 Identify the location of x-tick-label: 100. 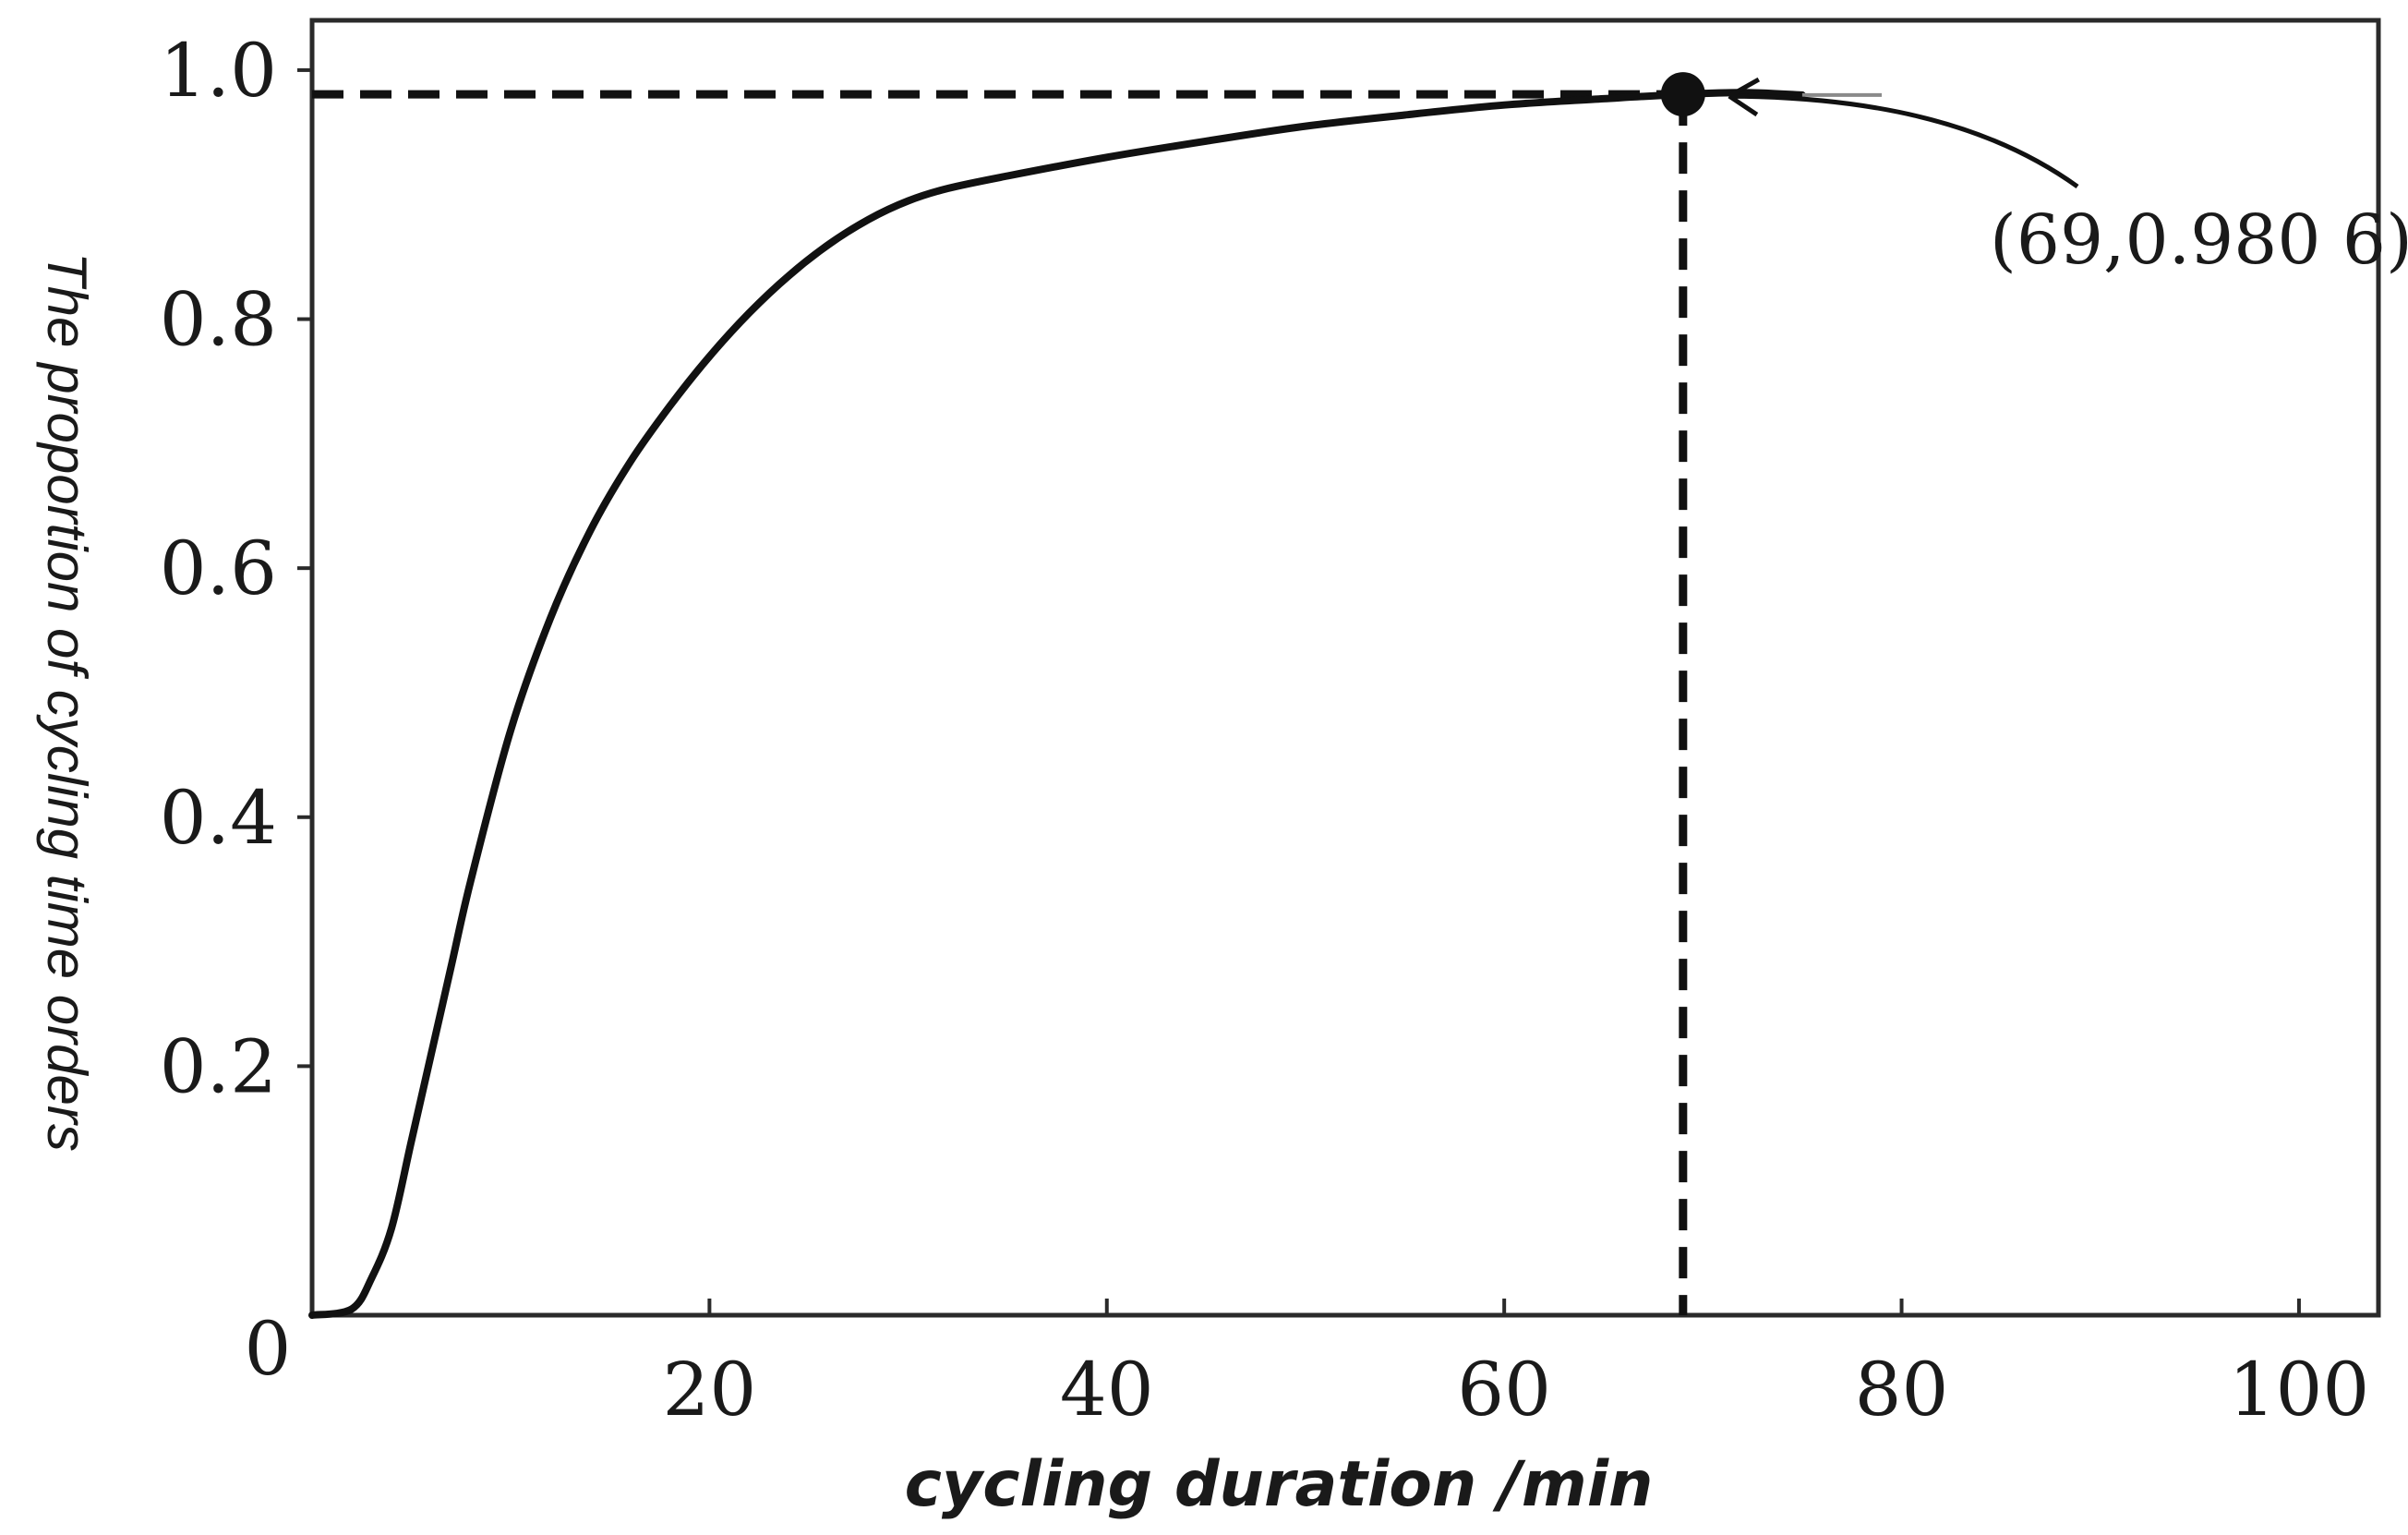
(2299, 1389).